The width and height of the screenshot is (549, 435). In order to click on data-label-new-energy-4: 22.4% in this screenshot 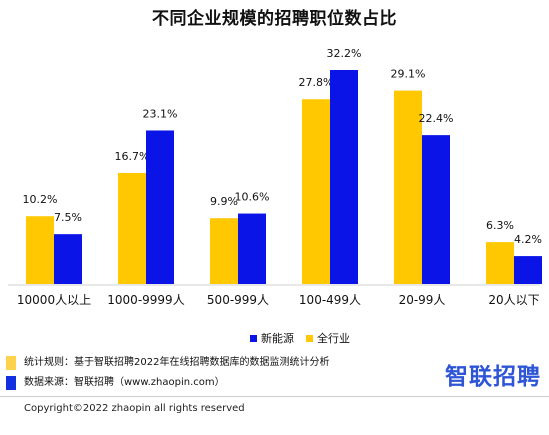, I will do `click(436, 118)`.